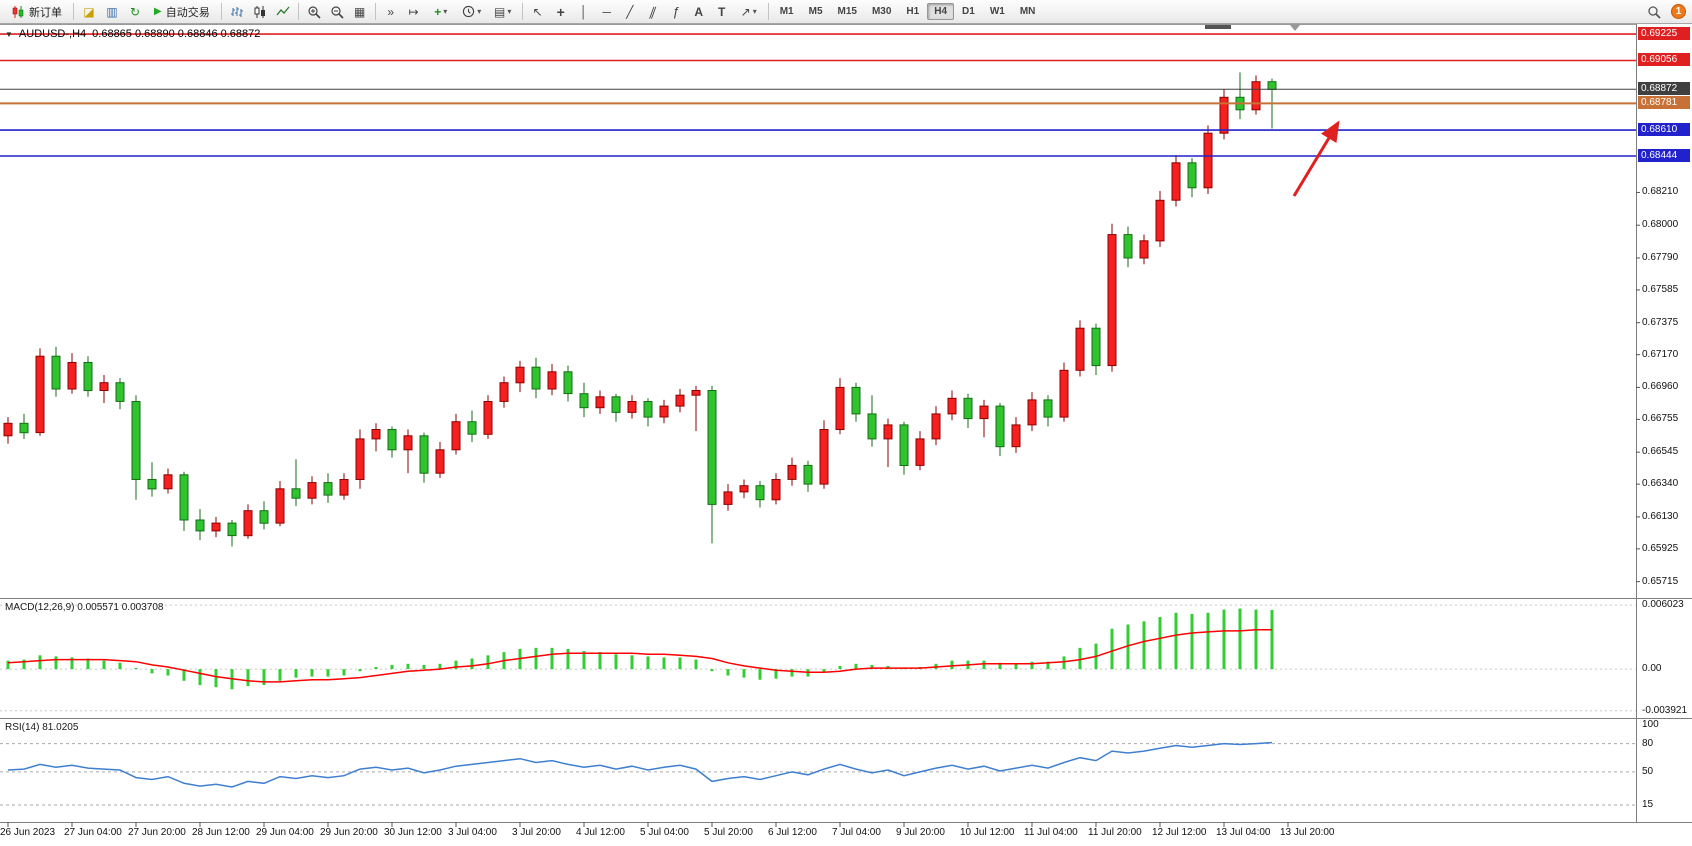 The image size is (1692, 846). I want to click on new-order-button: 新订单, so click(36, 12).